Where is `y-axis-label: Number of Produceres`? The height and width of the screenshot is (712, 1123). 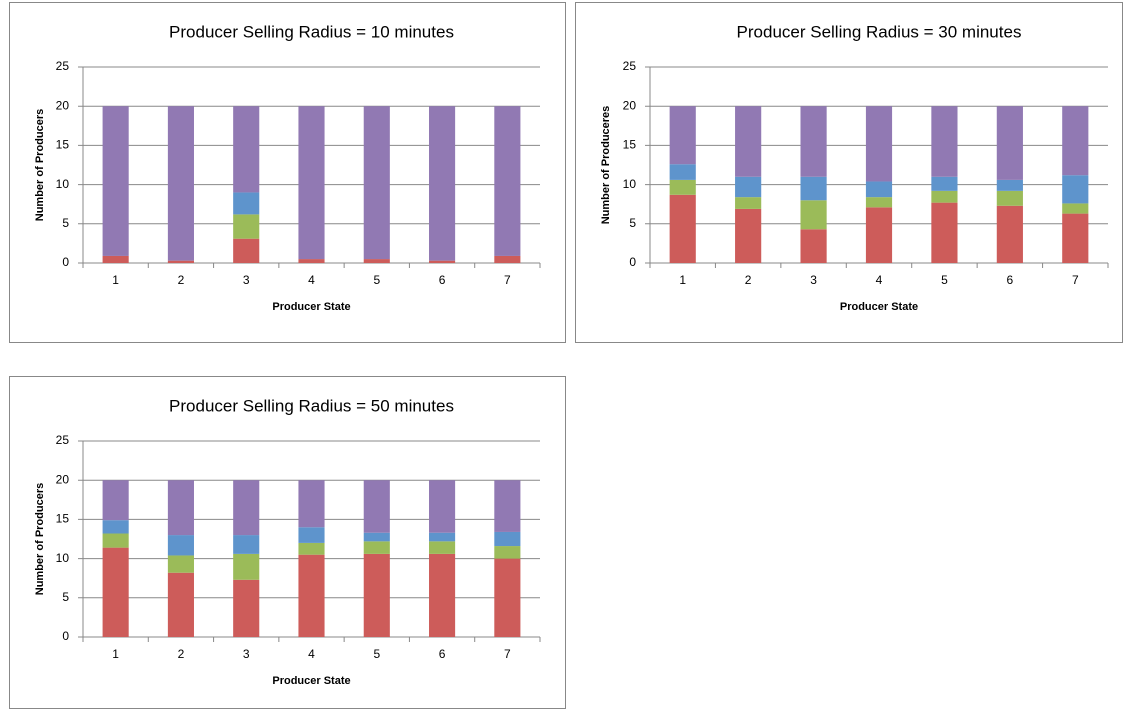
y-axis-label: Number of Produceres is located at coordinates (606, 165).